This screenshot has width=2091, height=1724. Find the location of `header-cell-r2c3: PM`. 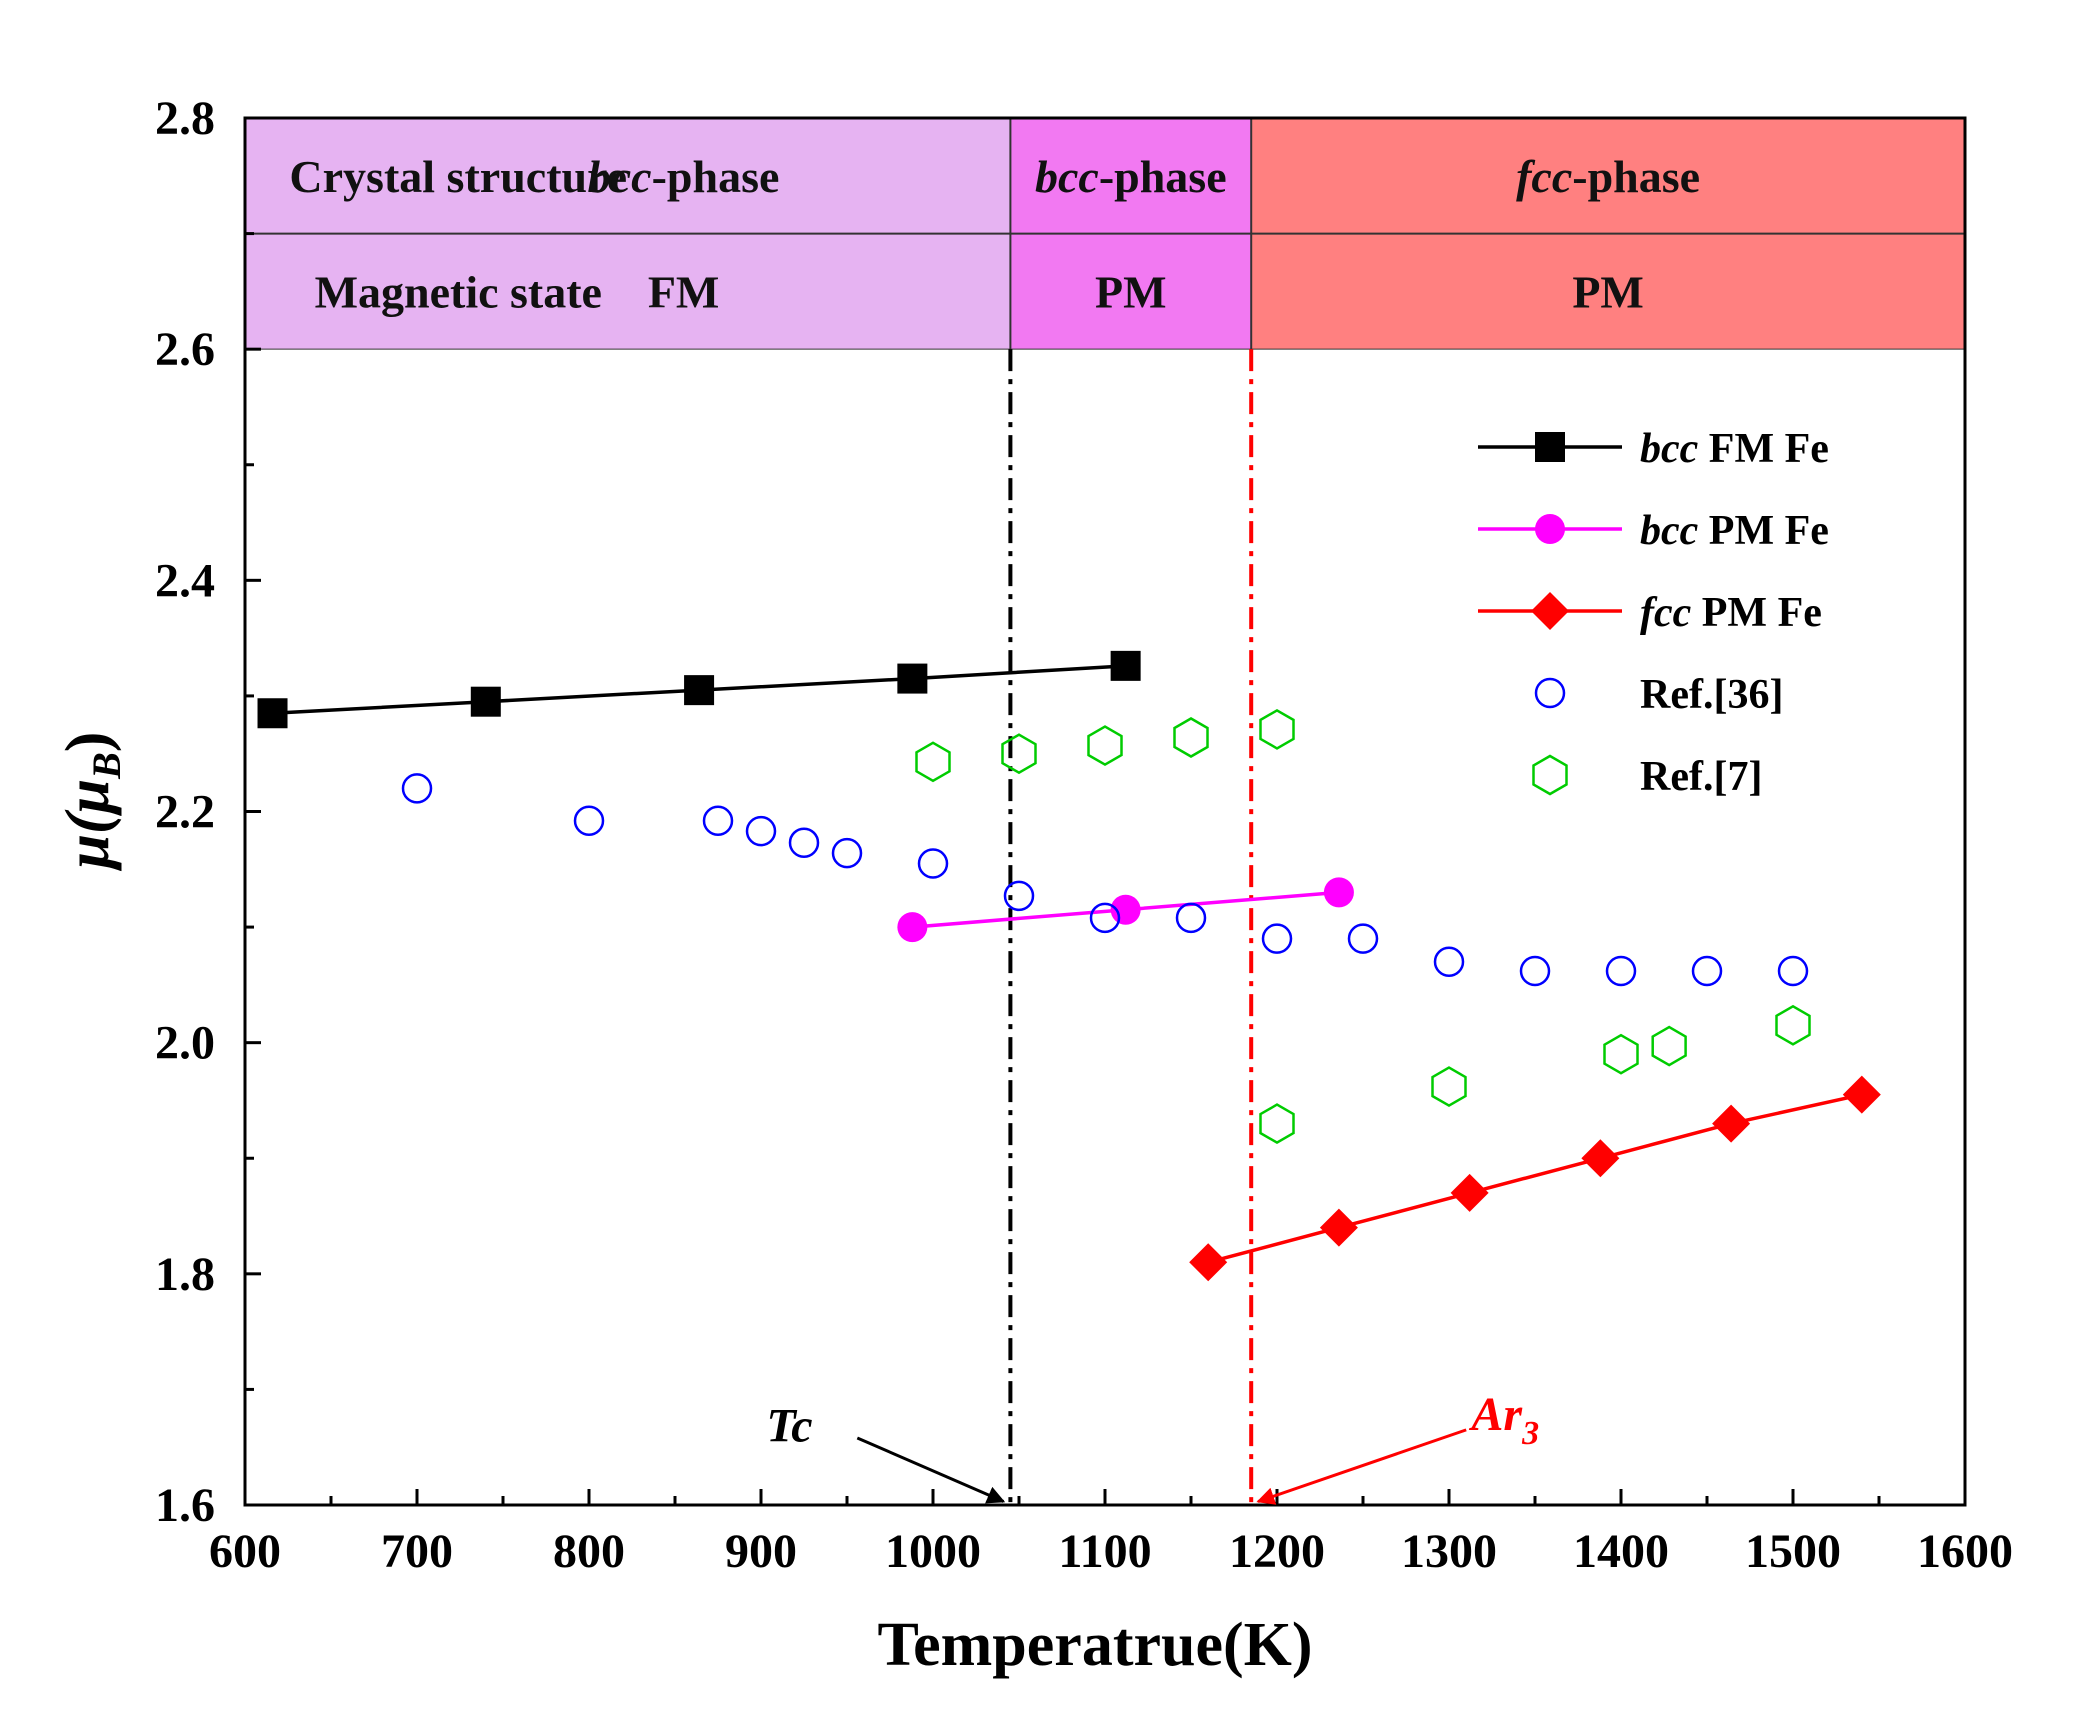

header-cell-r2c3: PM is located at coordinates (1608, 291).